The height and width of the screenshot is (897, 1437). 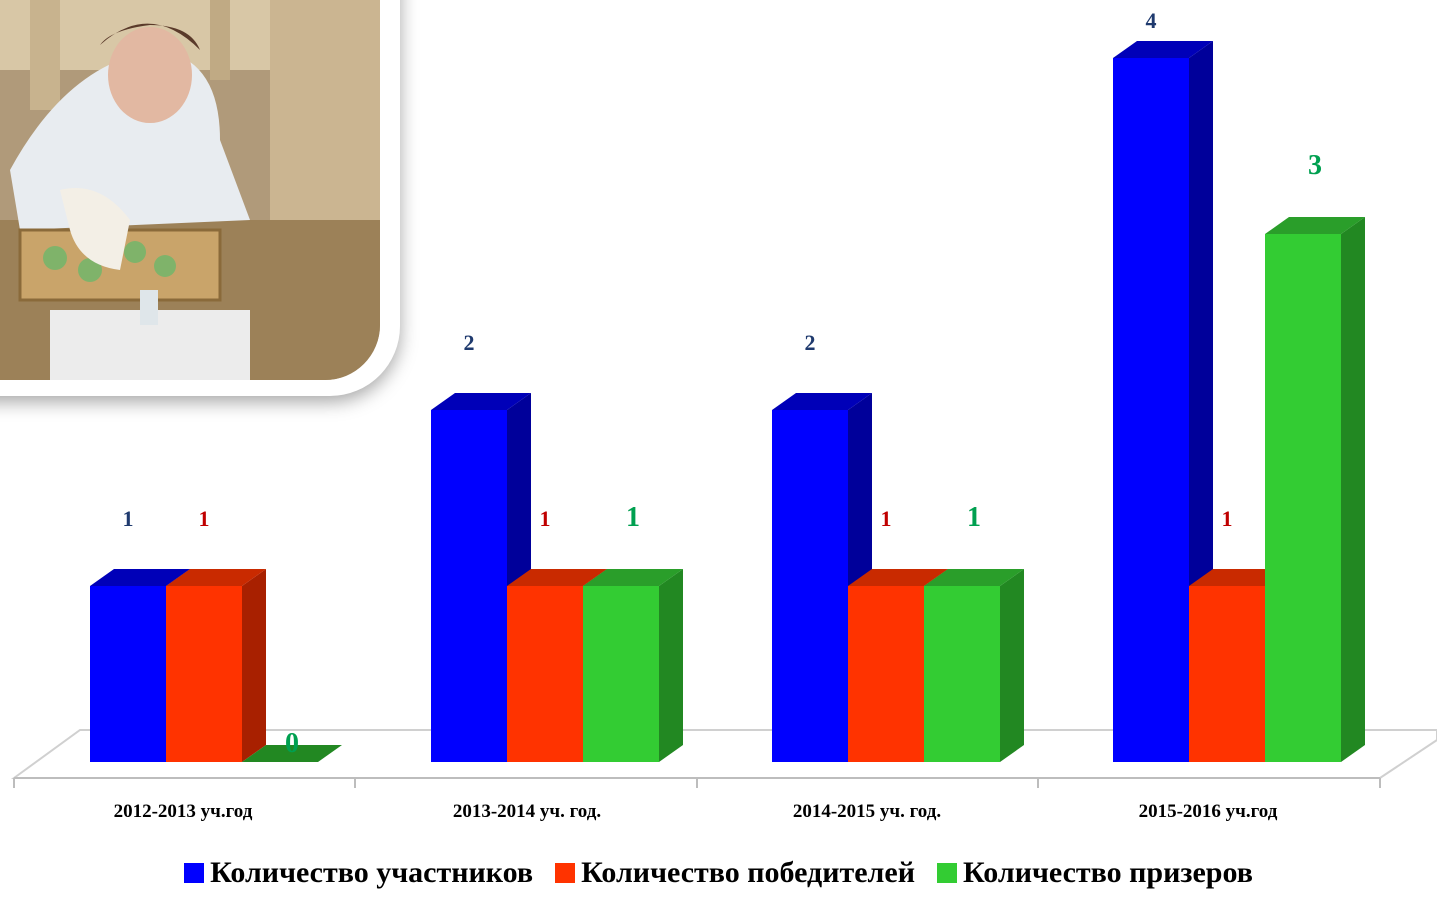 I want to click on legend-label-winners: Количество победителей, so click(x=748, y=872).